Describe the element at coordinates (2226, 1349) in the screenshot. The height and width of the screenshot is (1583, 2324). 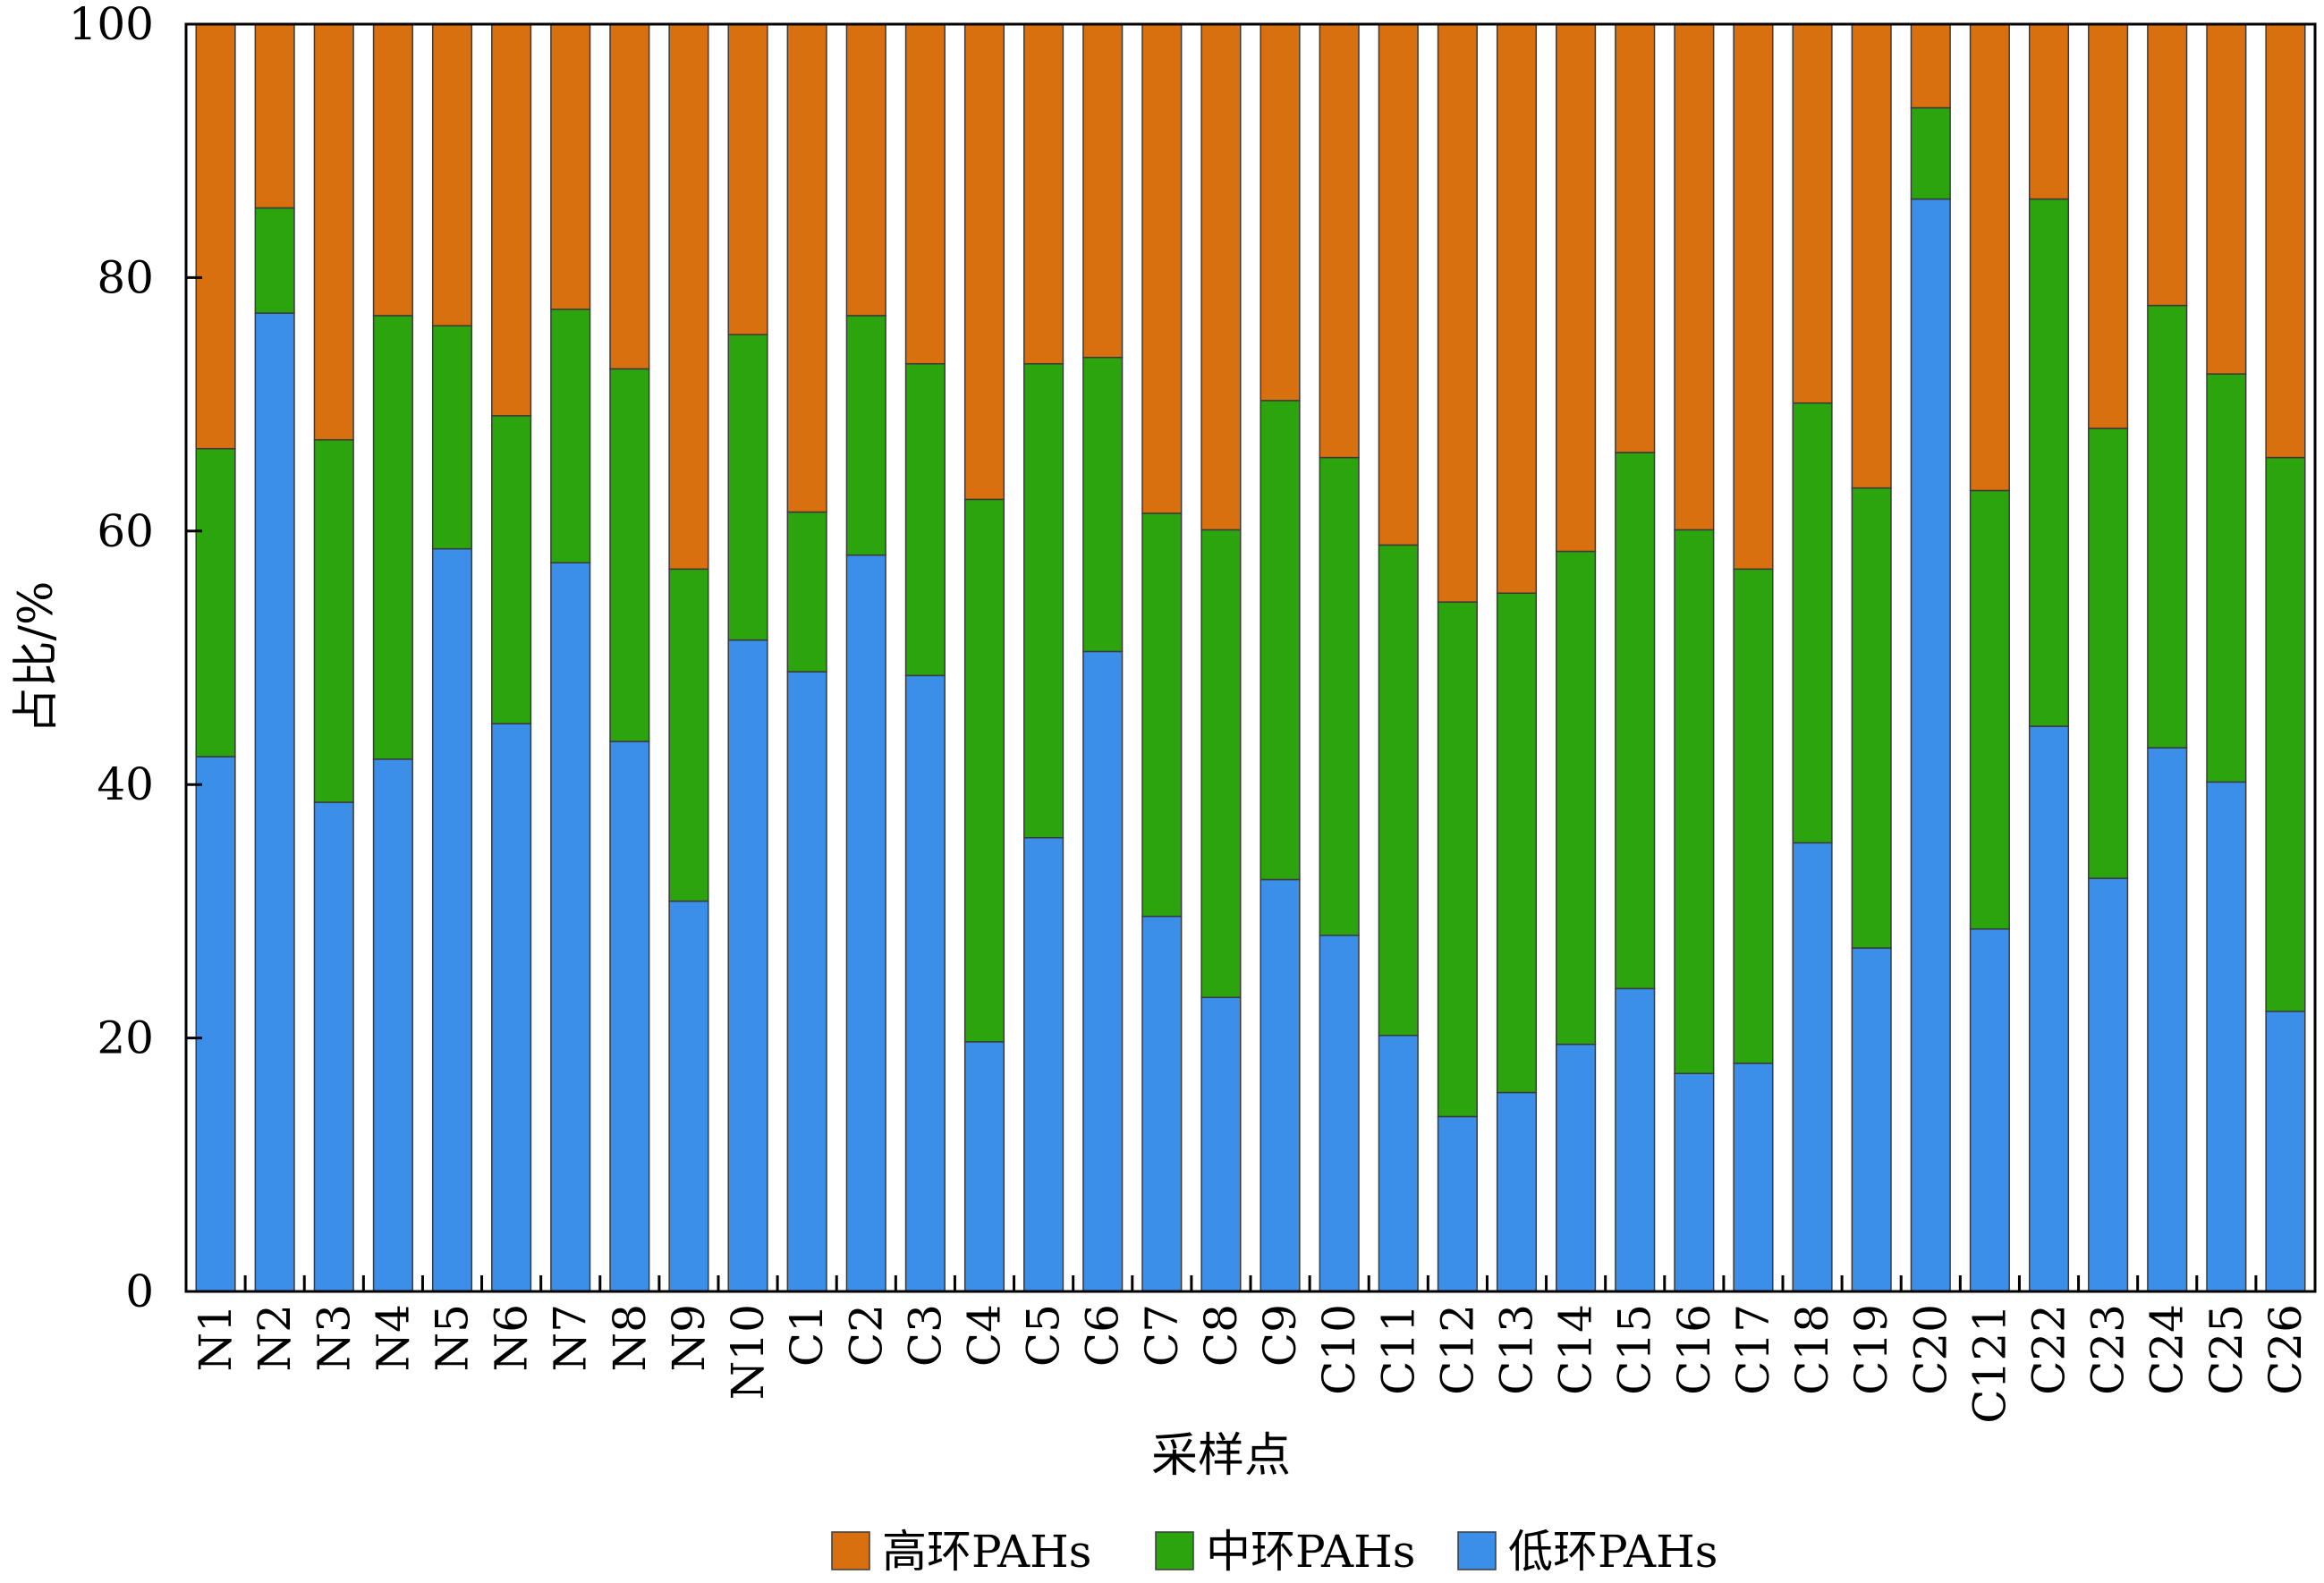
I see `x-tick-label: C25` at that location.